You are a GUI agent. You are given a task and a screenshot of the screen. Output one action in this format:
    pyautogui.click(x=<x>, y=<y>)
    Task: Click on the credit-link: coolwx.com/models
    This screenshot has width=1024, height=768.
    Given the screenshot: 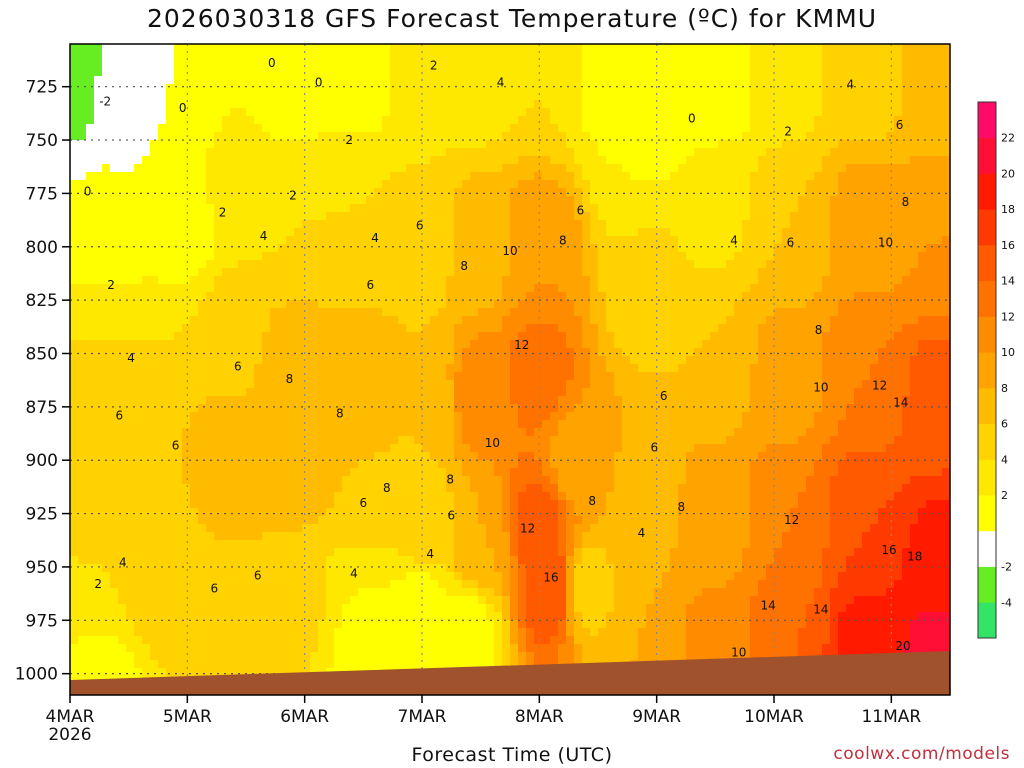 What is the action you would take?
    pyautogui.click(x=921, y=754)
    